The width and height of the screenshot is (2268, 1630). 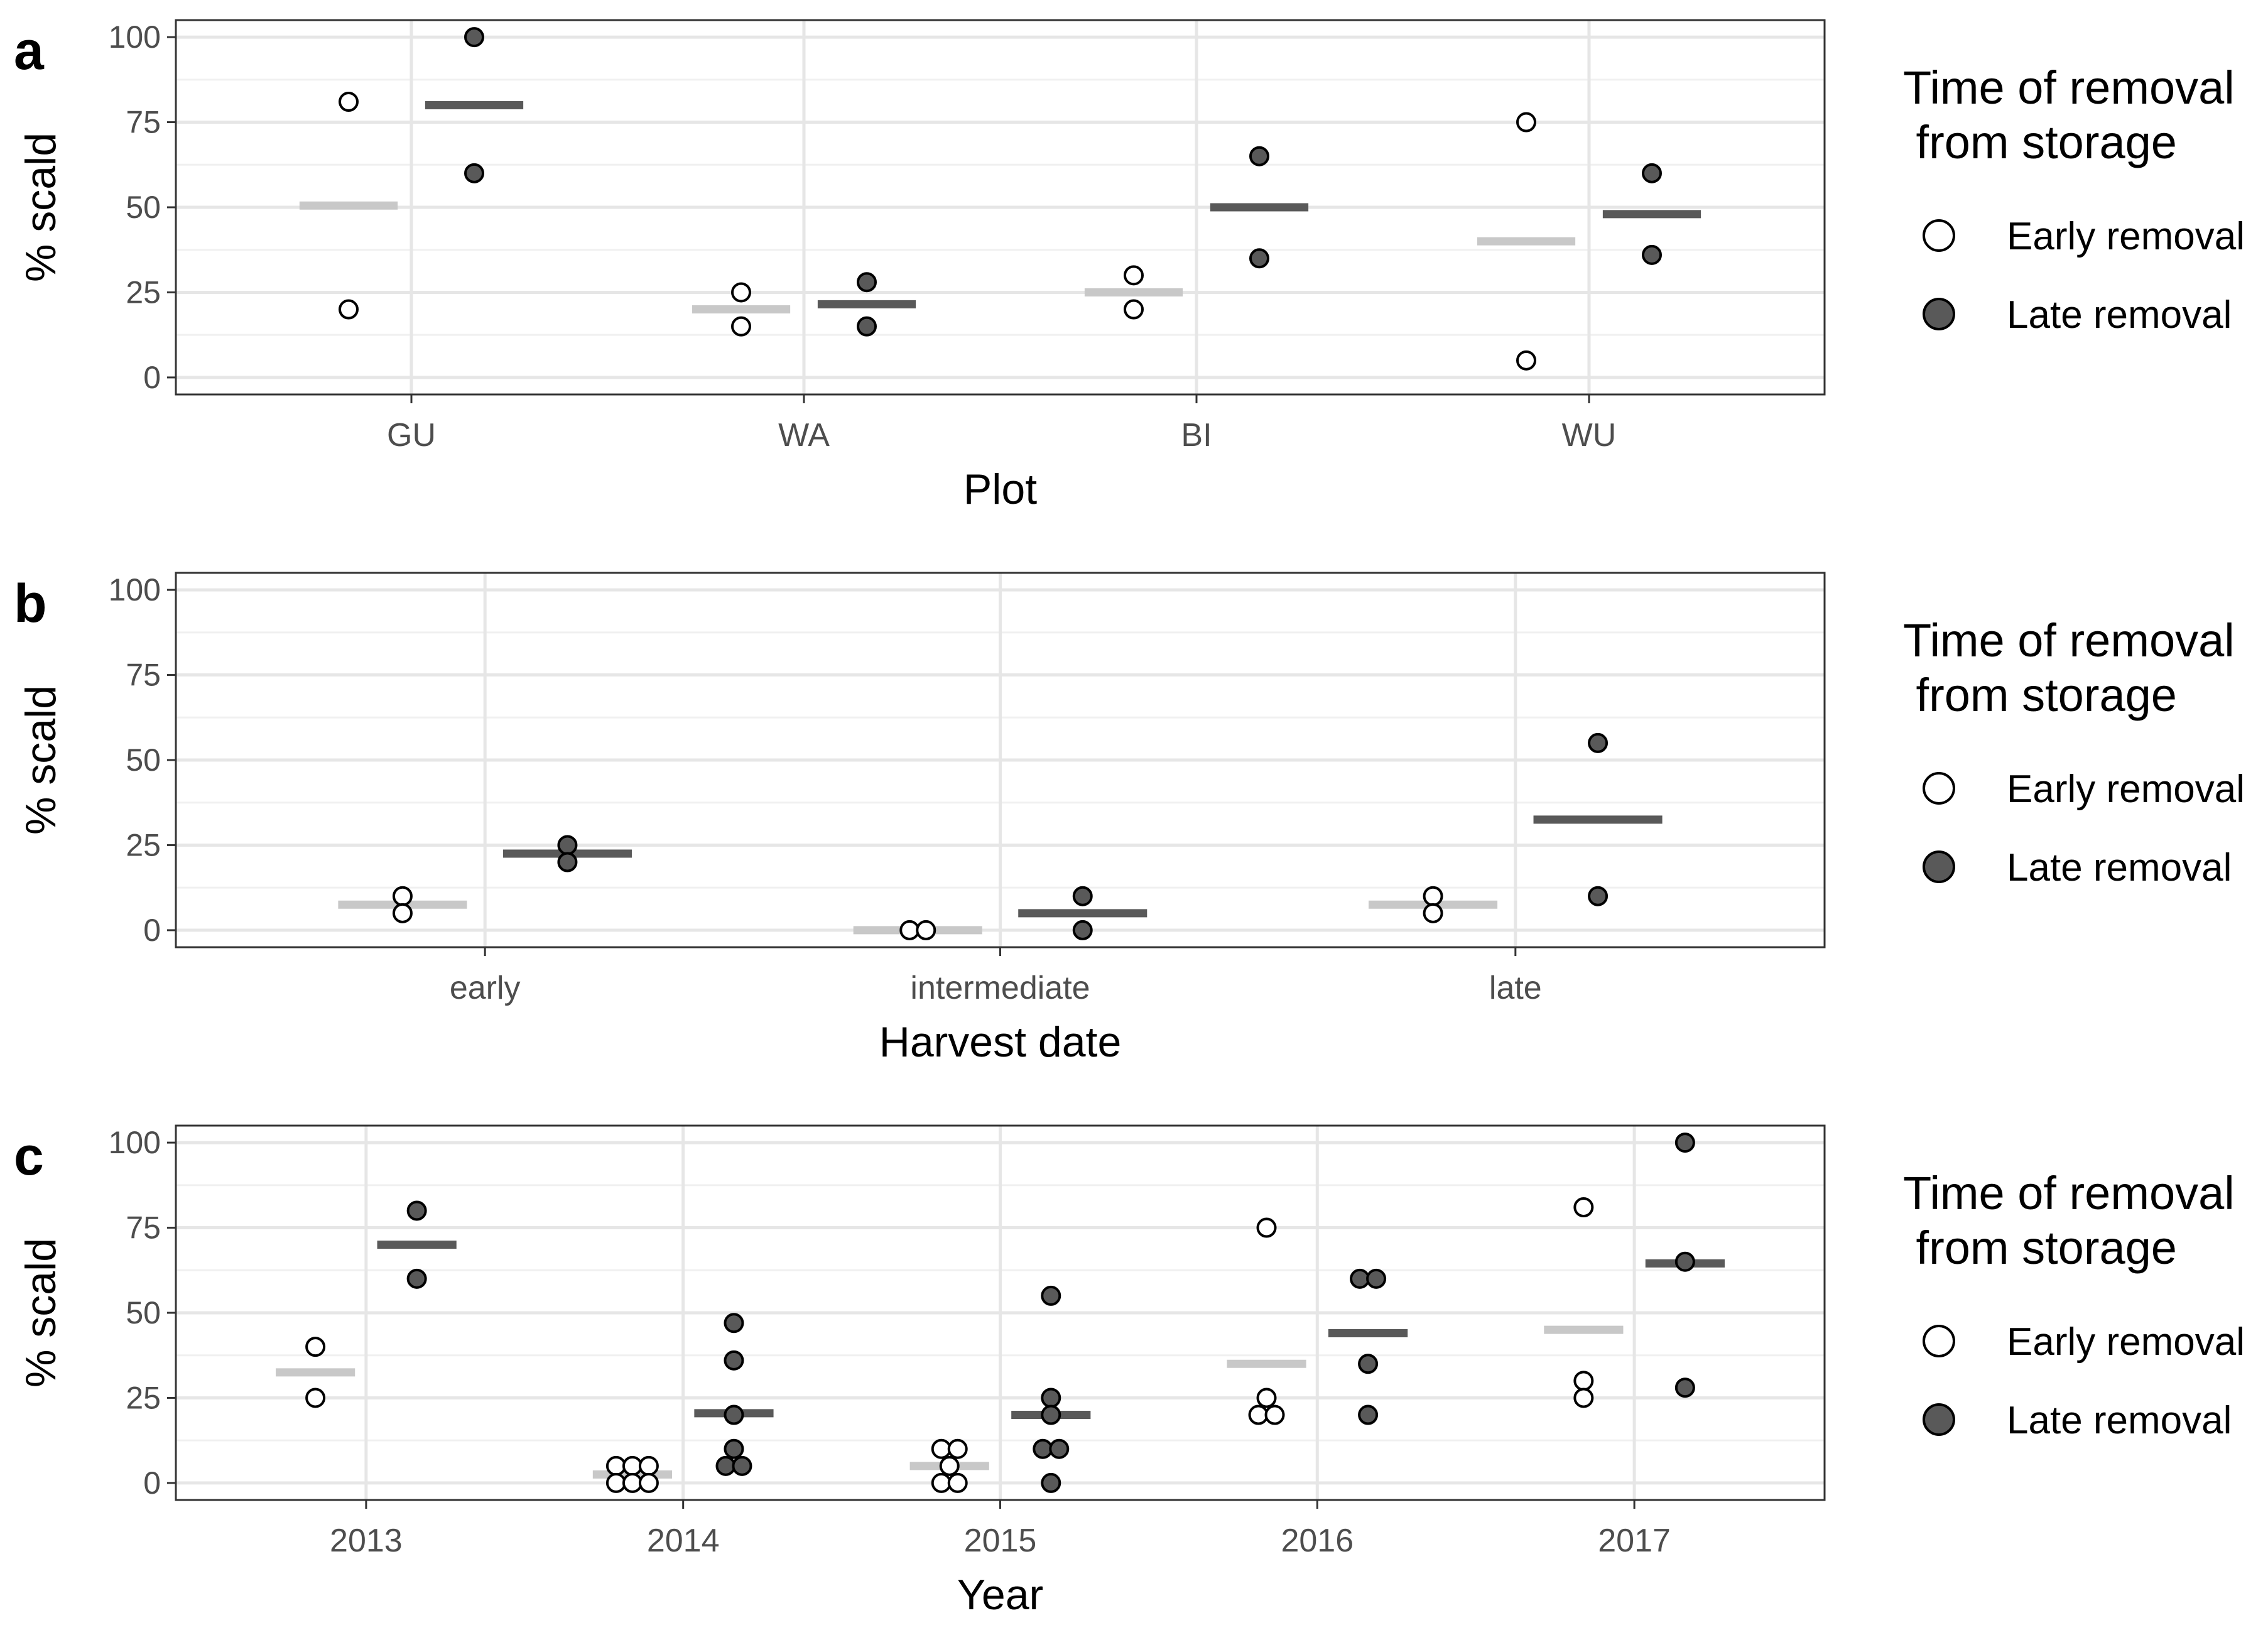 What do you see at coordinates (1001, 1541) in the screenshot?
I see `x-tick-label: 2015` at bounding box center [1001, 1541].